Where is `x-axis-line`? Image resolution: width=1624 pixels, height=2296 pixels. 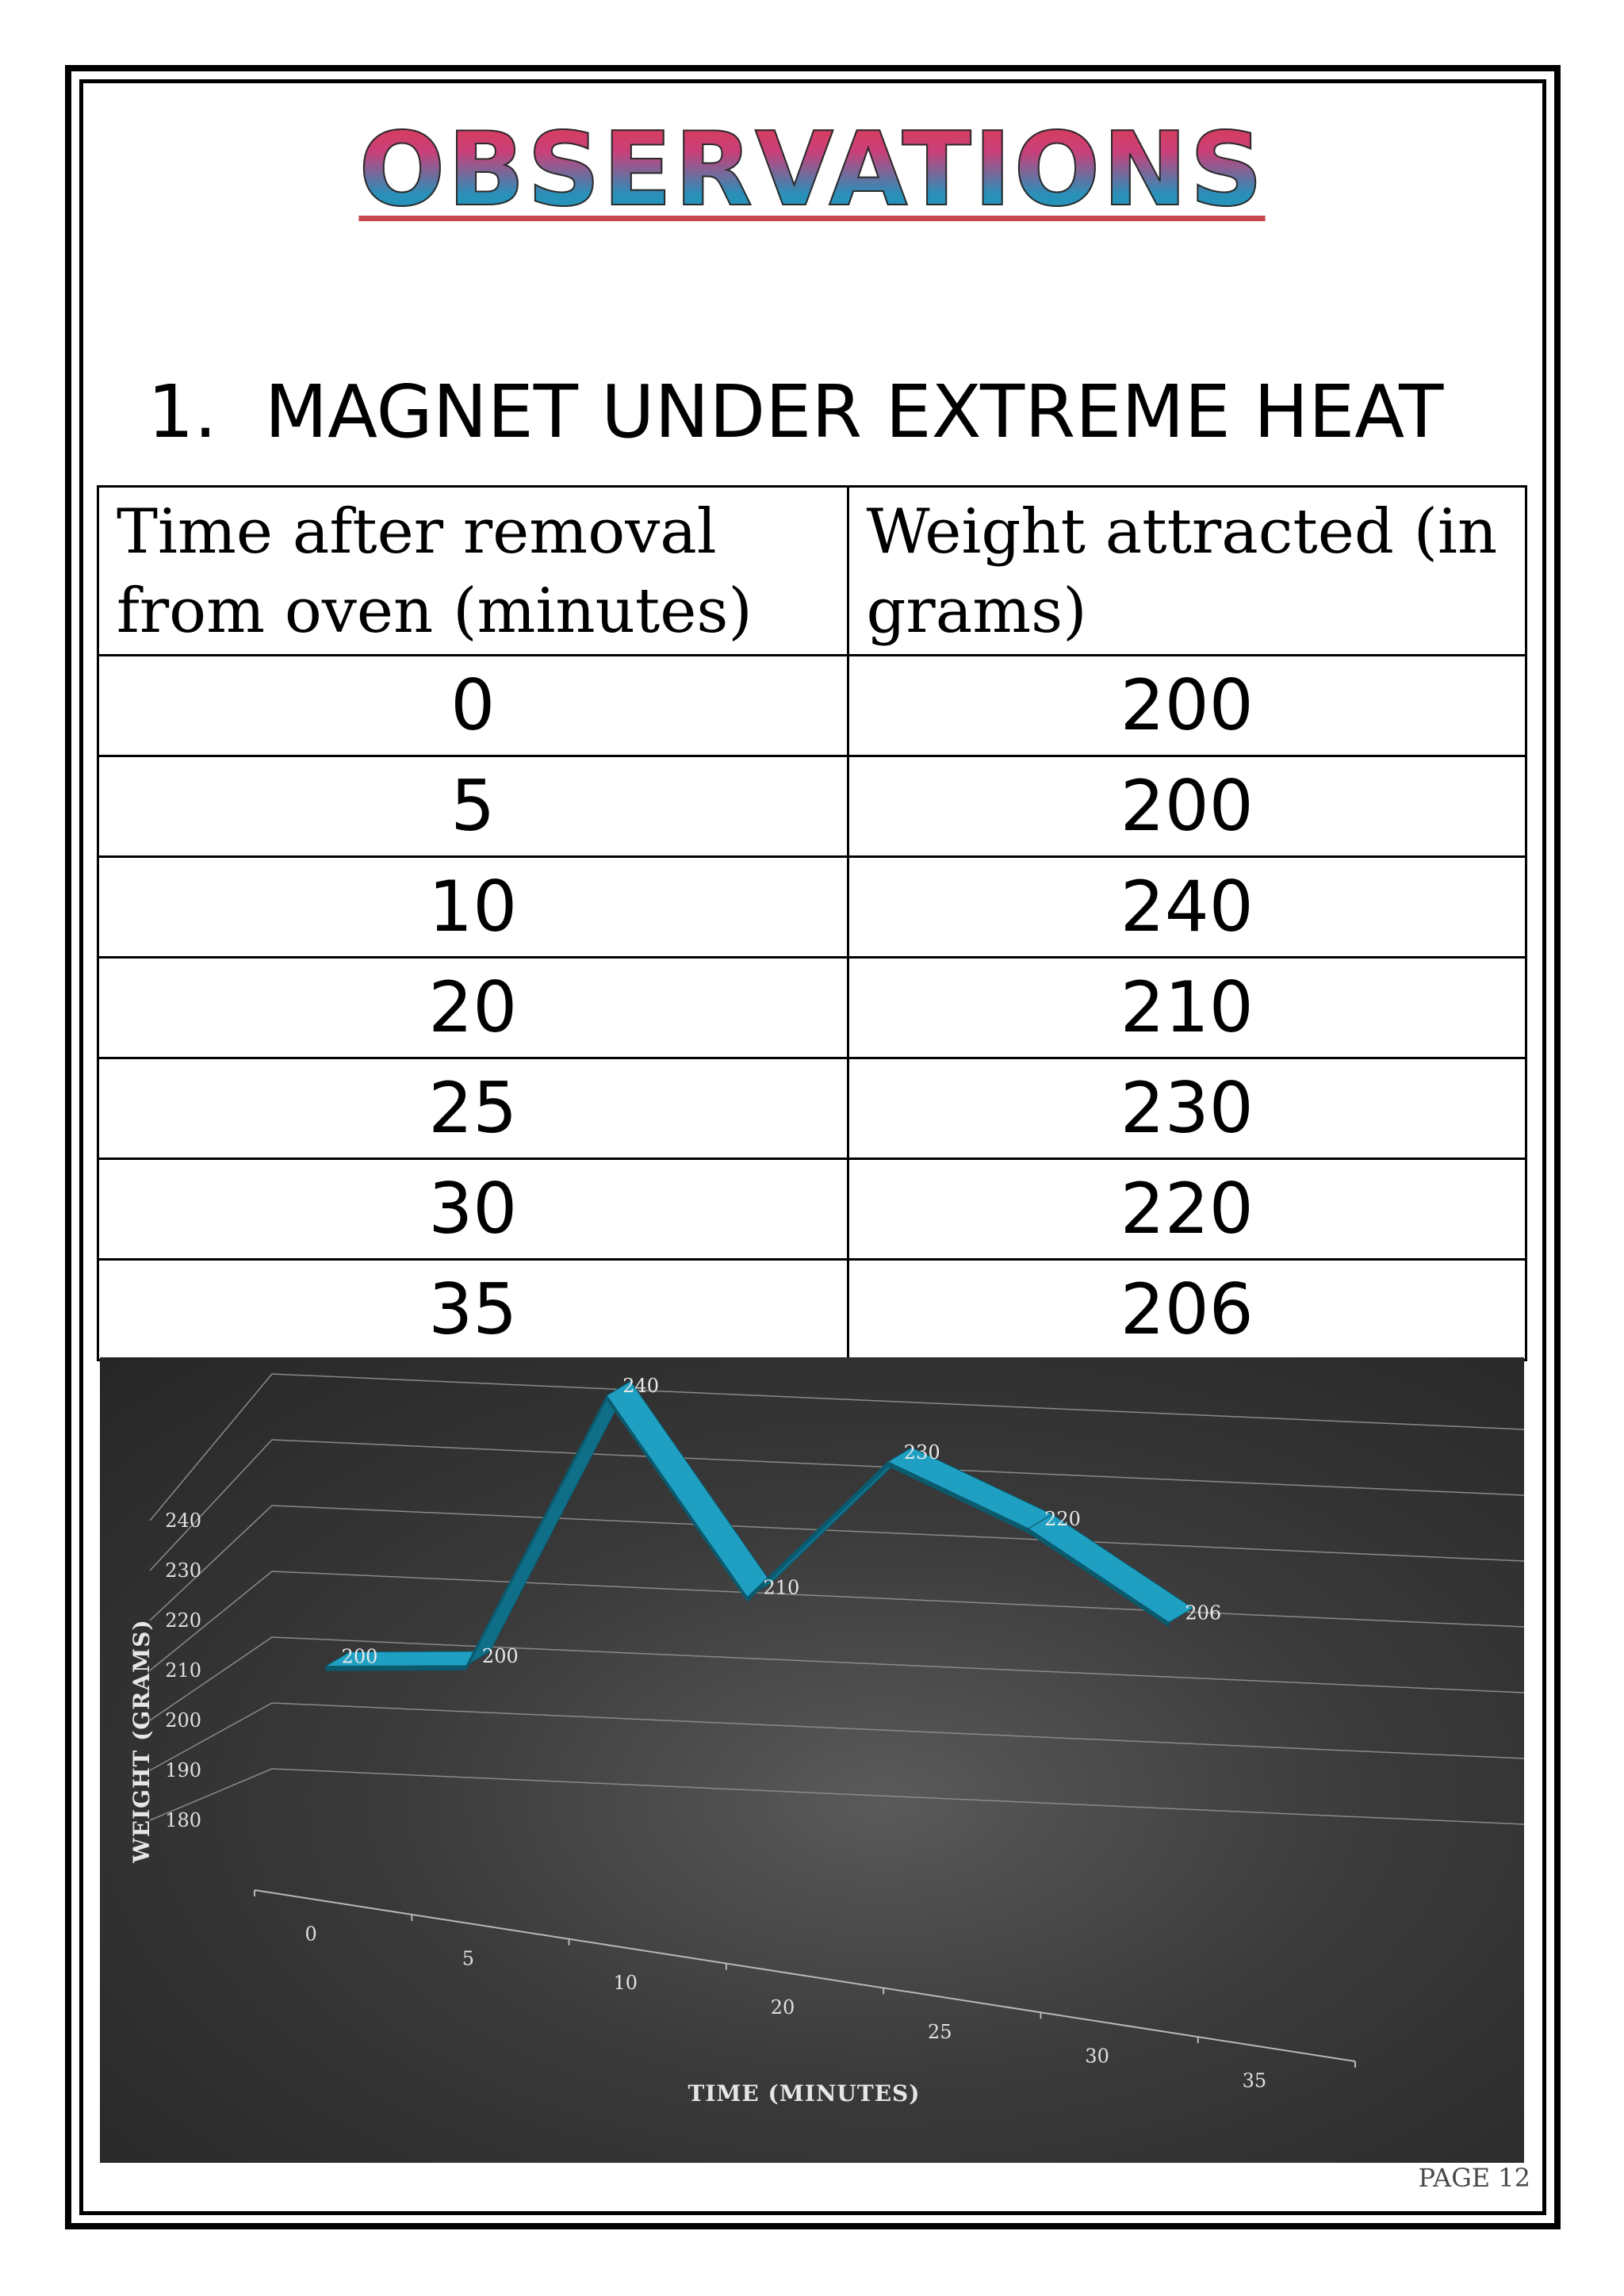
x-axis-line is located at coordinates (805, 1976).